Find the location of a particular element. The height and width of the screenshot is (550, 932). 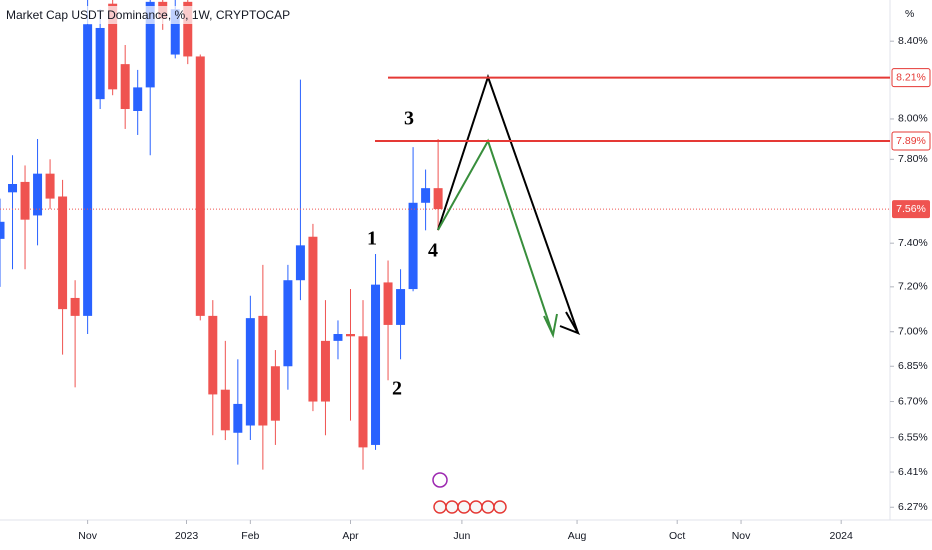

y-tick-label: 7.80% is located at coordinates (913, 159).